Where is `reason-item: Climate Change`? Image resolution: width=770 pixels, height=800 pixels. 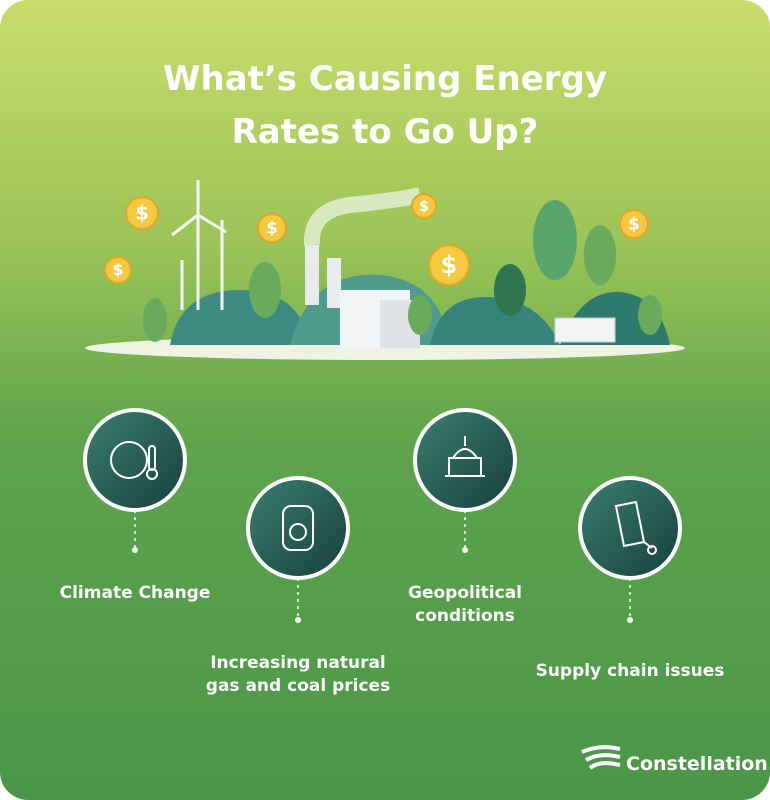 reason-item: Climate Change is located at coordinates (135, 505).